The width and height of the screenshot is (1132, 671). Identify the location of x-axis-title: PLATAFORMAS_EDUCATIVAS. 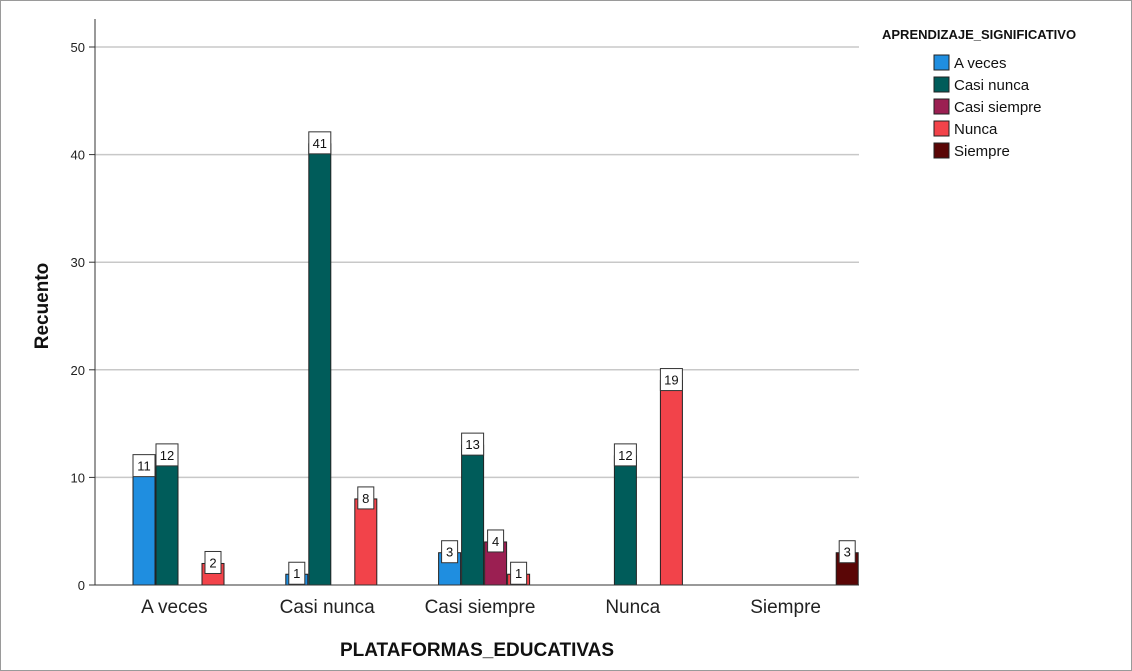
(477, 650).